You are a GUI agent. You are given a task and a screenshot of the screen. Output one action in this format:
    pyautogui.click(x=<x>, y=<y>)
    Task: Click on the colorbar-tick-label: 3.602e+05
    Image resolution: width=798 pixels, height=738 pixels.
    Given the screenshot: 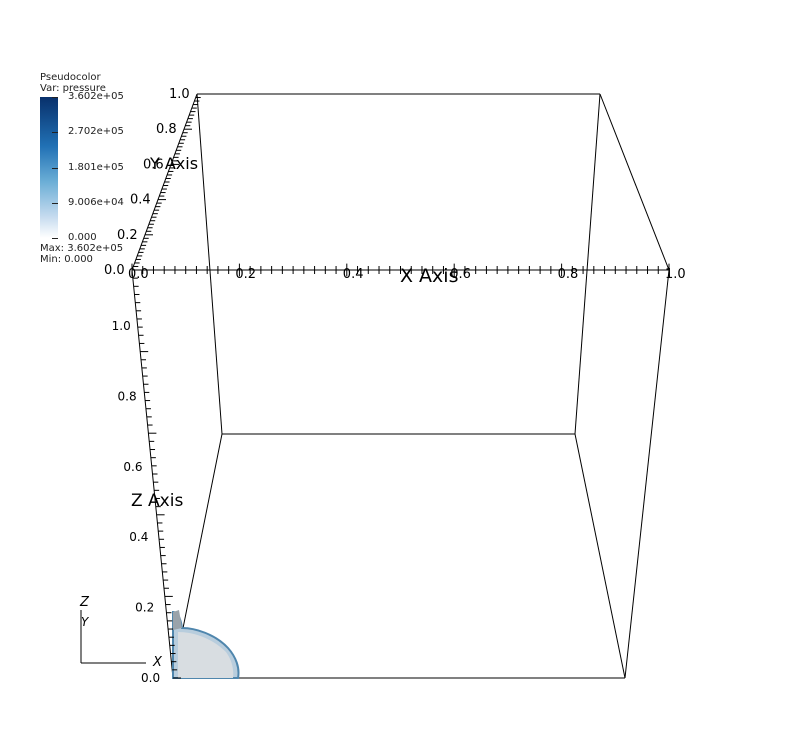 What is the action you would take?
    pyautogui.click(x=96, y=96)
    